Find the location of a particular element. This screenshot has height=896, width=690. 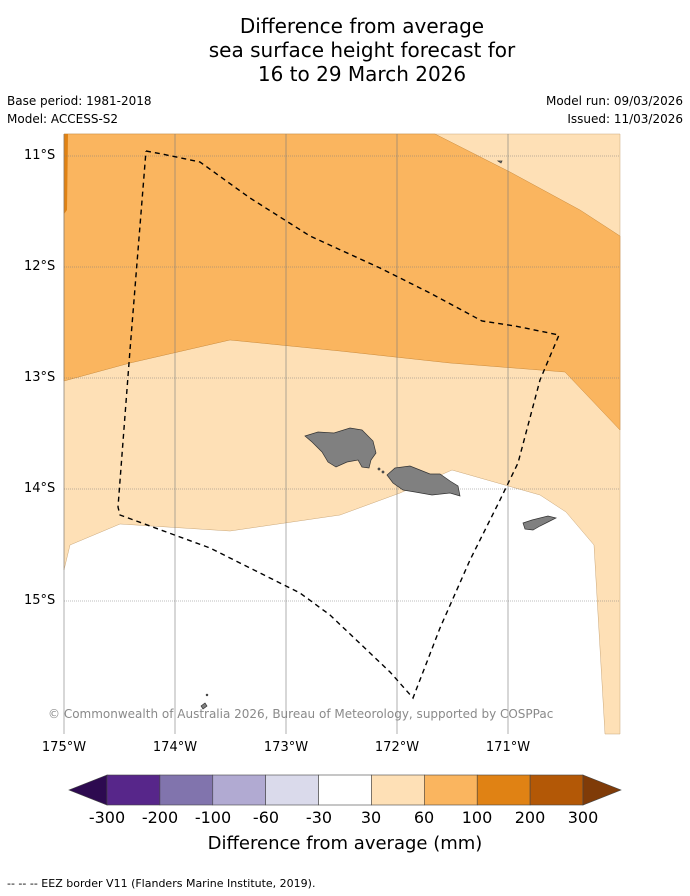

colorbar-tick-label: 100 is located at coordinates (477, 817).